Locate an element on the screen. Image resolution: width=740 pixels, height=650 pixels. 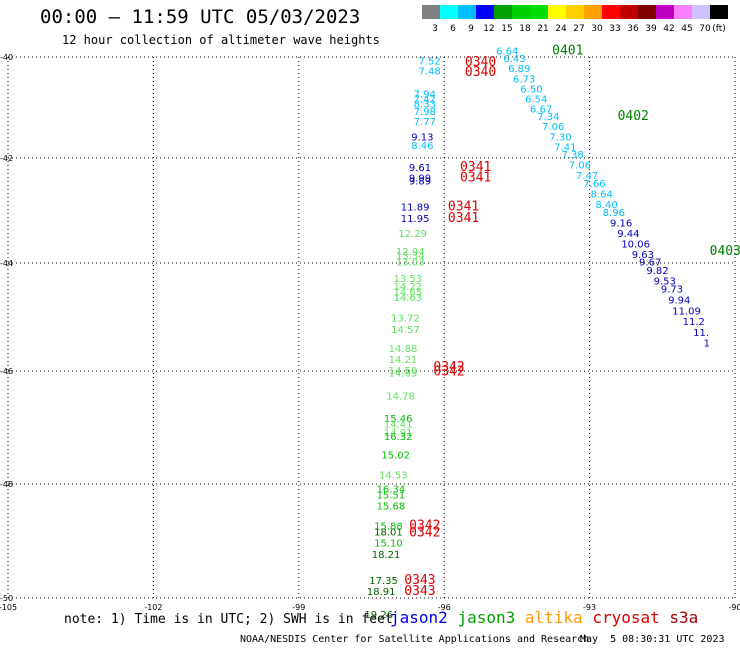
wave-height-value: 14.53 is located at coordinates (393, 475).